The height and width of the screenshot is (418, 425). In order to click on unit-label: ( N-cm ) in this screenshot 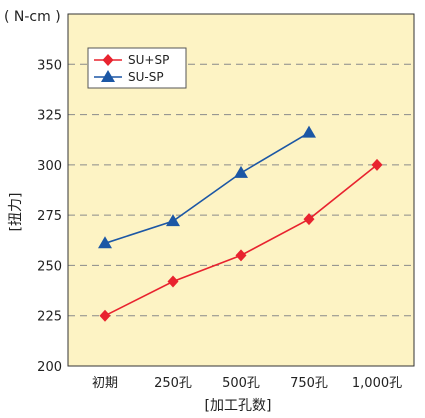, I will do `click(32, 17)`.